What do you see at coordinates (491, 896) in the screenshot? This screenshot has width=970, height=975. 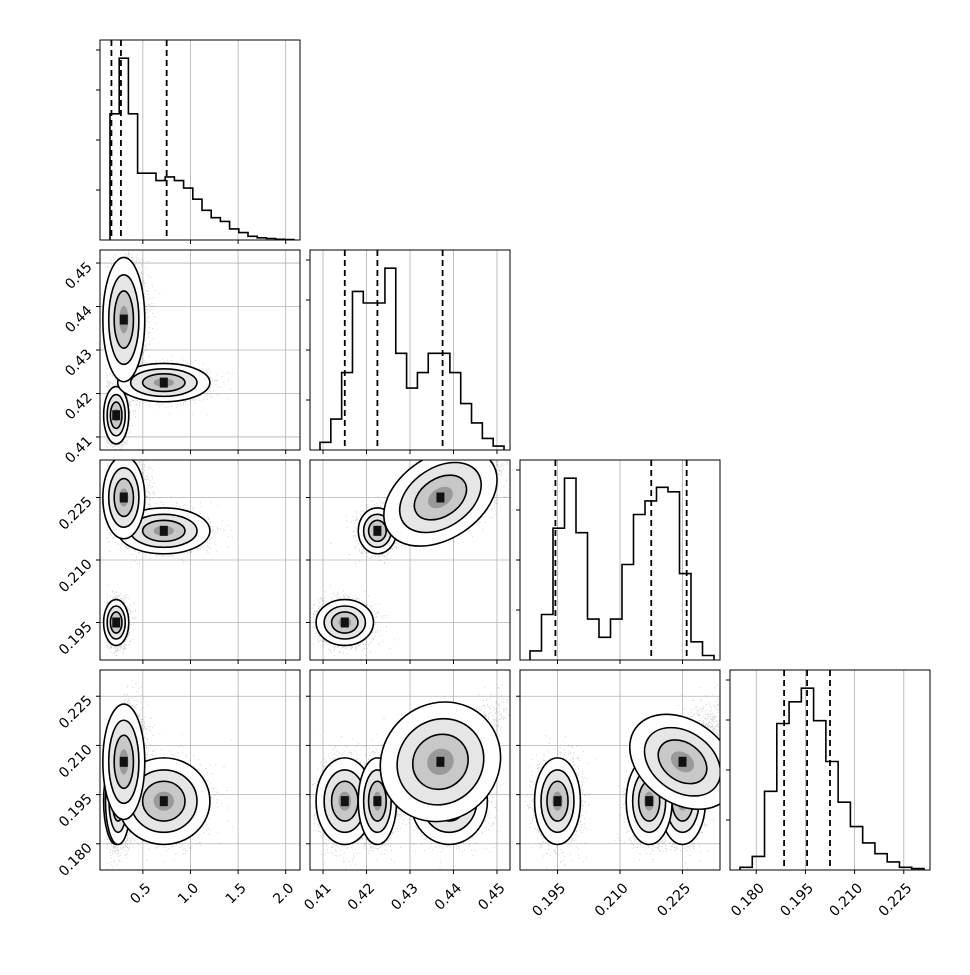 I see `x-tick-label: 0.45` at bounding box center [491, 896].